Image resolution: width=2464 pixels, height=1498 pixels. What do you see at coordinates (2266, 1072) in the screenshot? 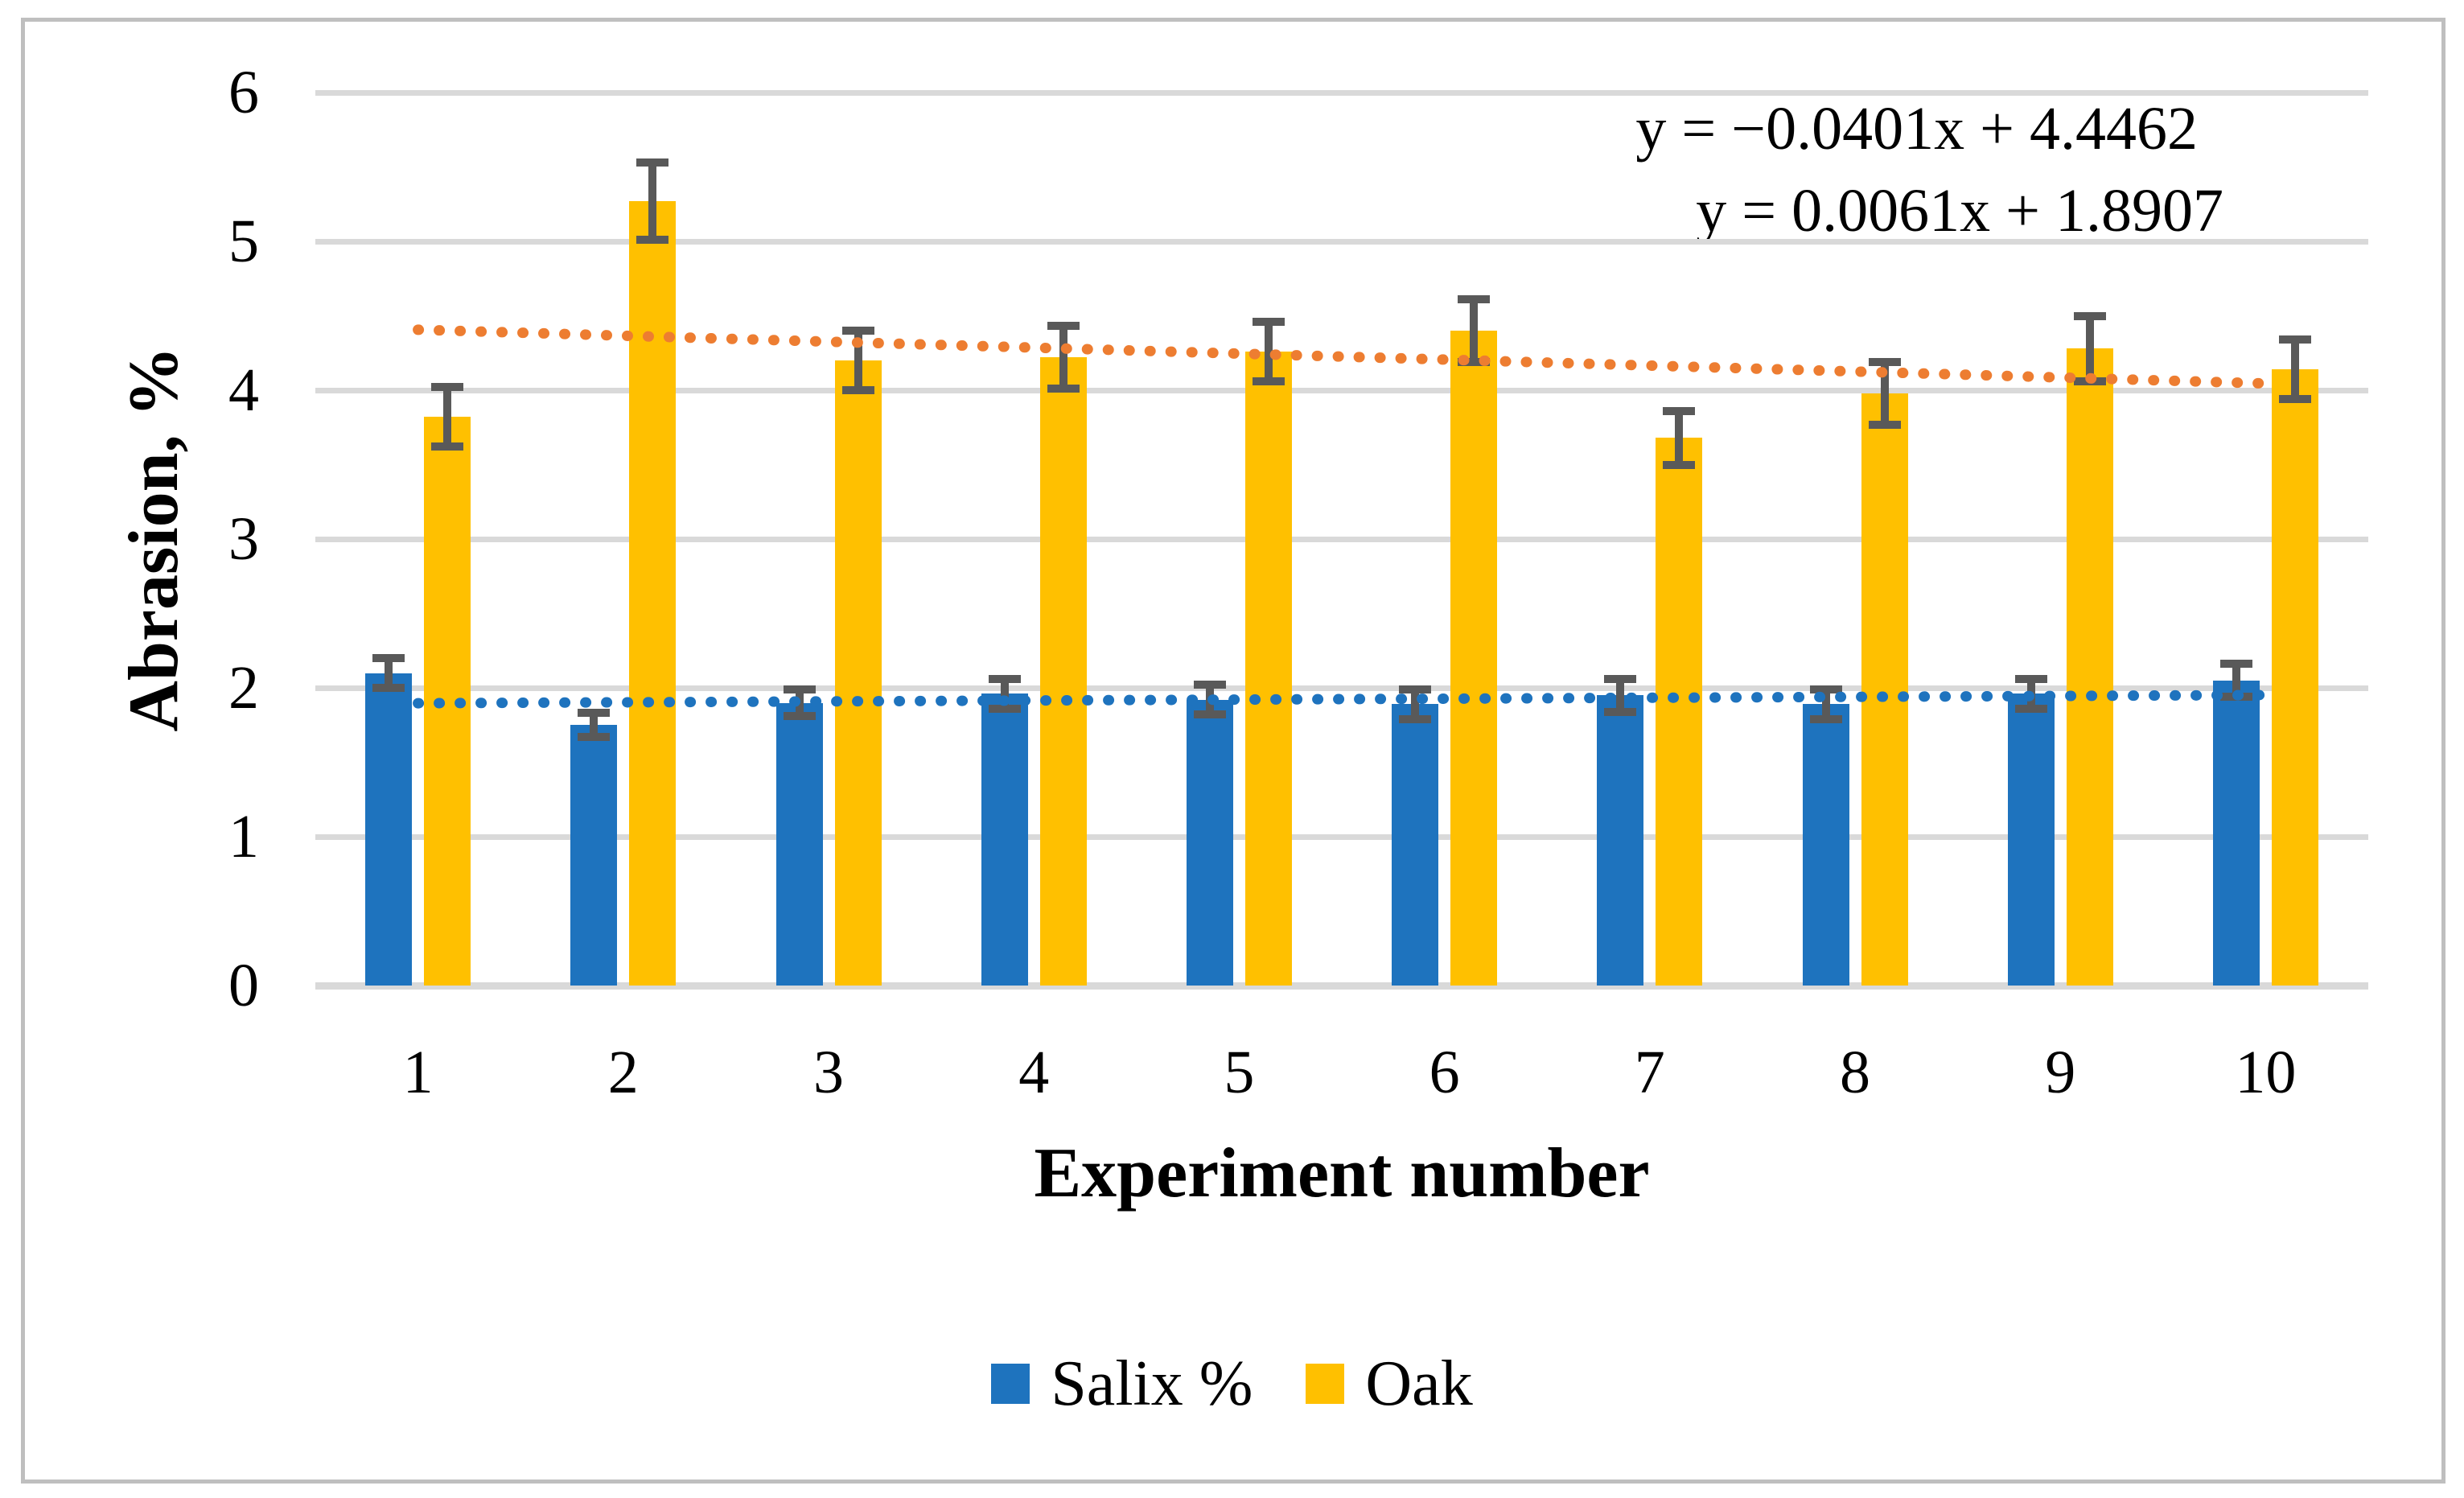
I see `x-tick-label-10: 10` at bounding box center [2266, 1072].